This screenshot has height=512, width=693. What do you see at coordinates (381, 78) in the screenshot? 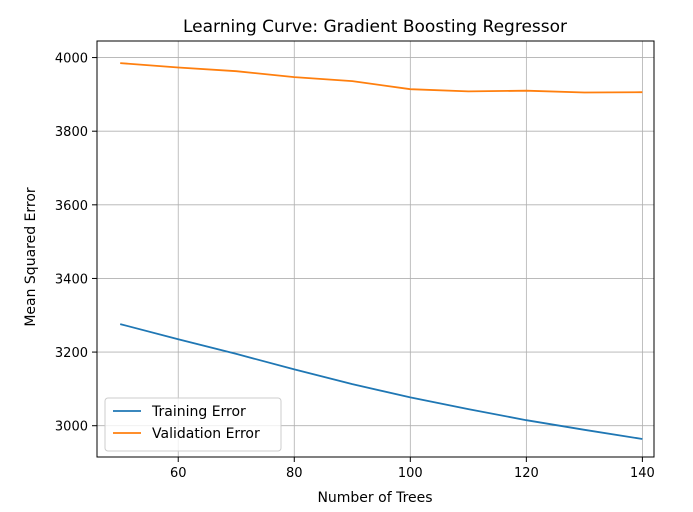
I see `validation-error-line` at bounding box center [381, 78].